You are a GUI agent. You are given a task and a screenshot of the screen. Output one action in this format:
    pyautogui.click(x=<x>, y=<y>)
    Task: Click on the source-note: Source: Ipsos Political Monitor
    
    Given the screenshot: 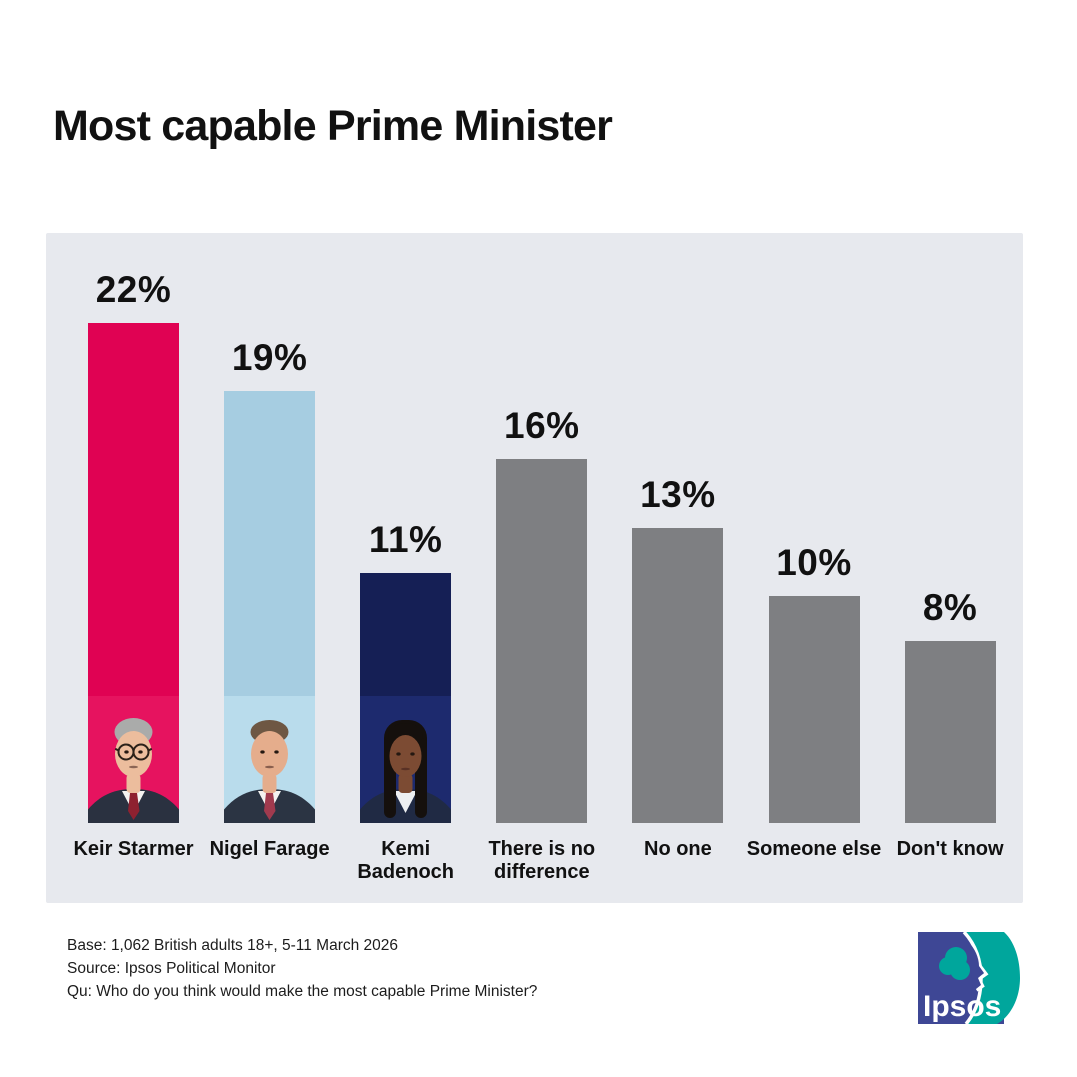 What is the action you would take?
    pyautogui.click(x=171, y=968)
    